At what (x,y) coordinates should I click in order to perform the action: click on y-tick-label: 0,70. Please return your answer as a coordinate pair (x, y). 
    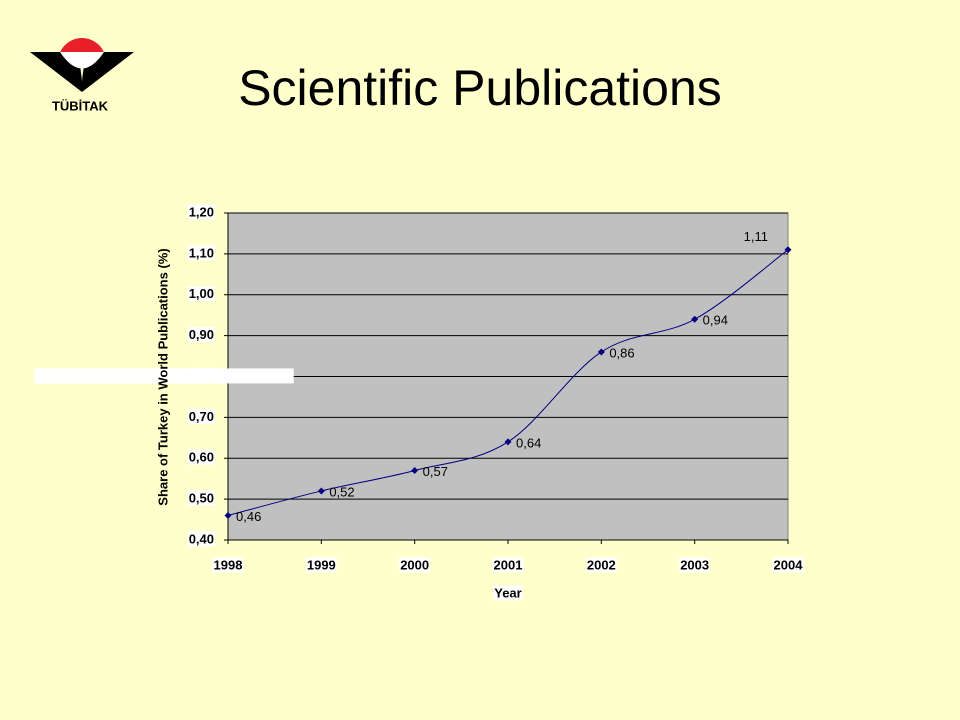
    Looking at the image, I should click on (201, 416).